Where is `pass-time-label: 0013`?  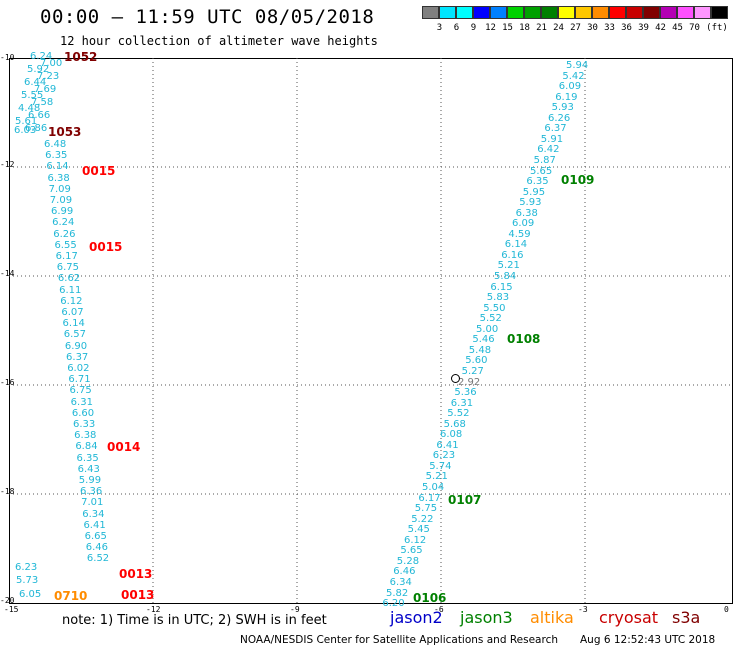
pass-time-label: 0013 is located at coordinates (136, 574).